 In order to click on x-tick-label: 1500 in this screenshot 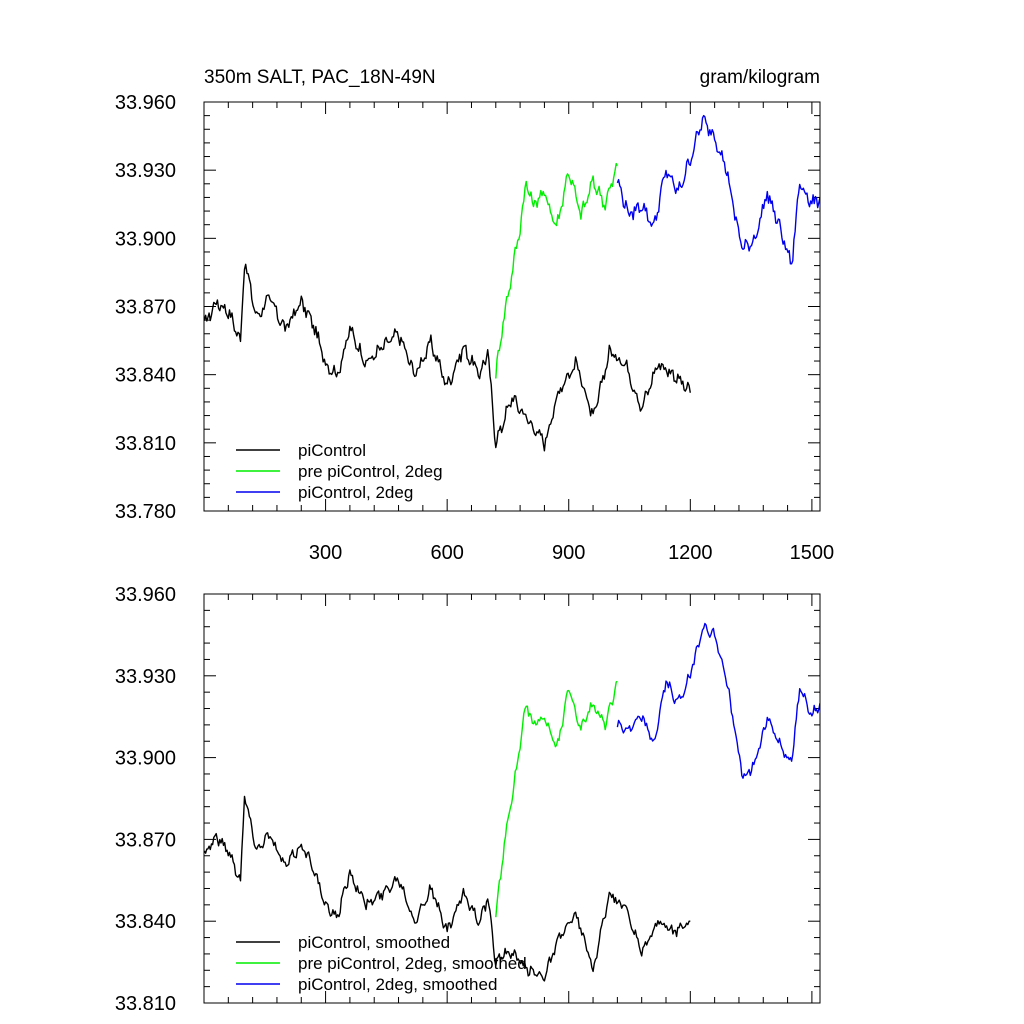, I will do `click(812, 553)`.